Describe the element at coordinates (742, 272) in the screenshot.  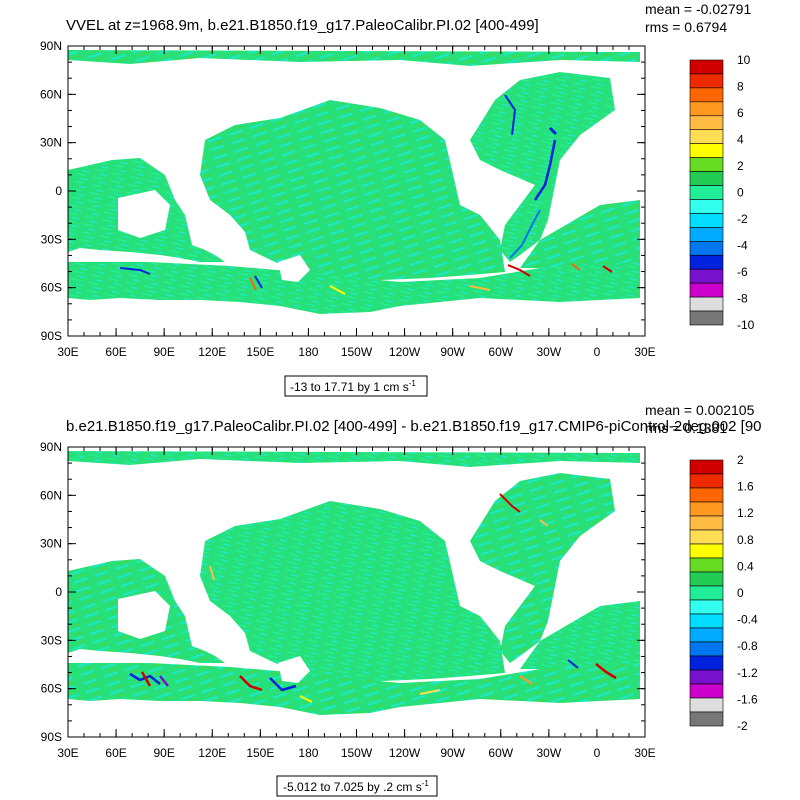
I see `colorbar-label: -6` at that location.